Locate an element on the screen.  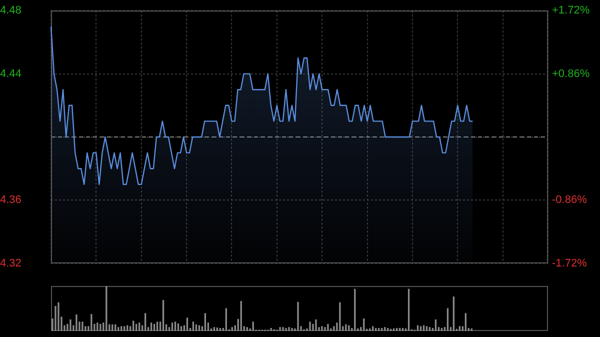
y2-tick-label: +0.86% is located at coordinates (571, 74).